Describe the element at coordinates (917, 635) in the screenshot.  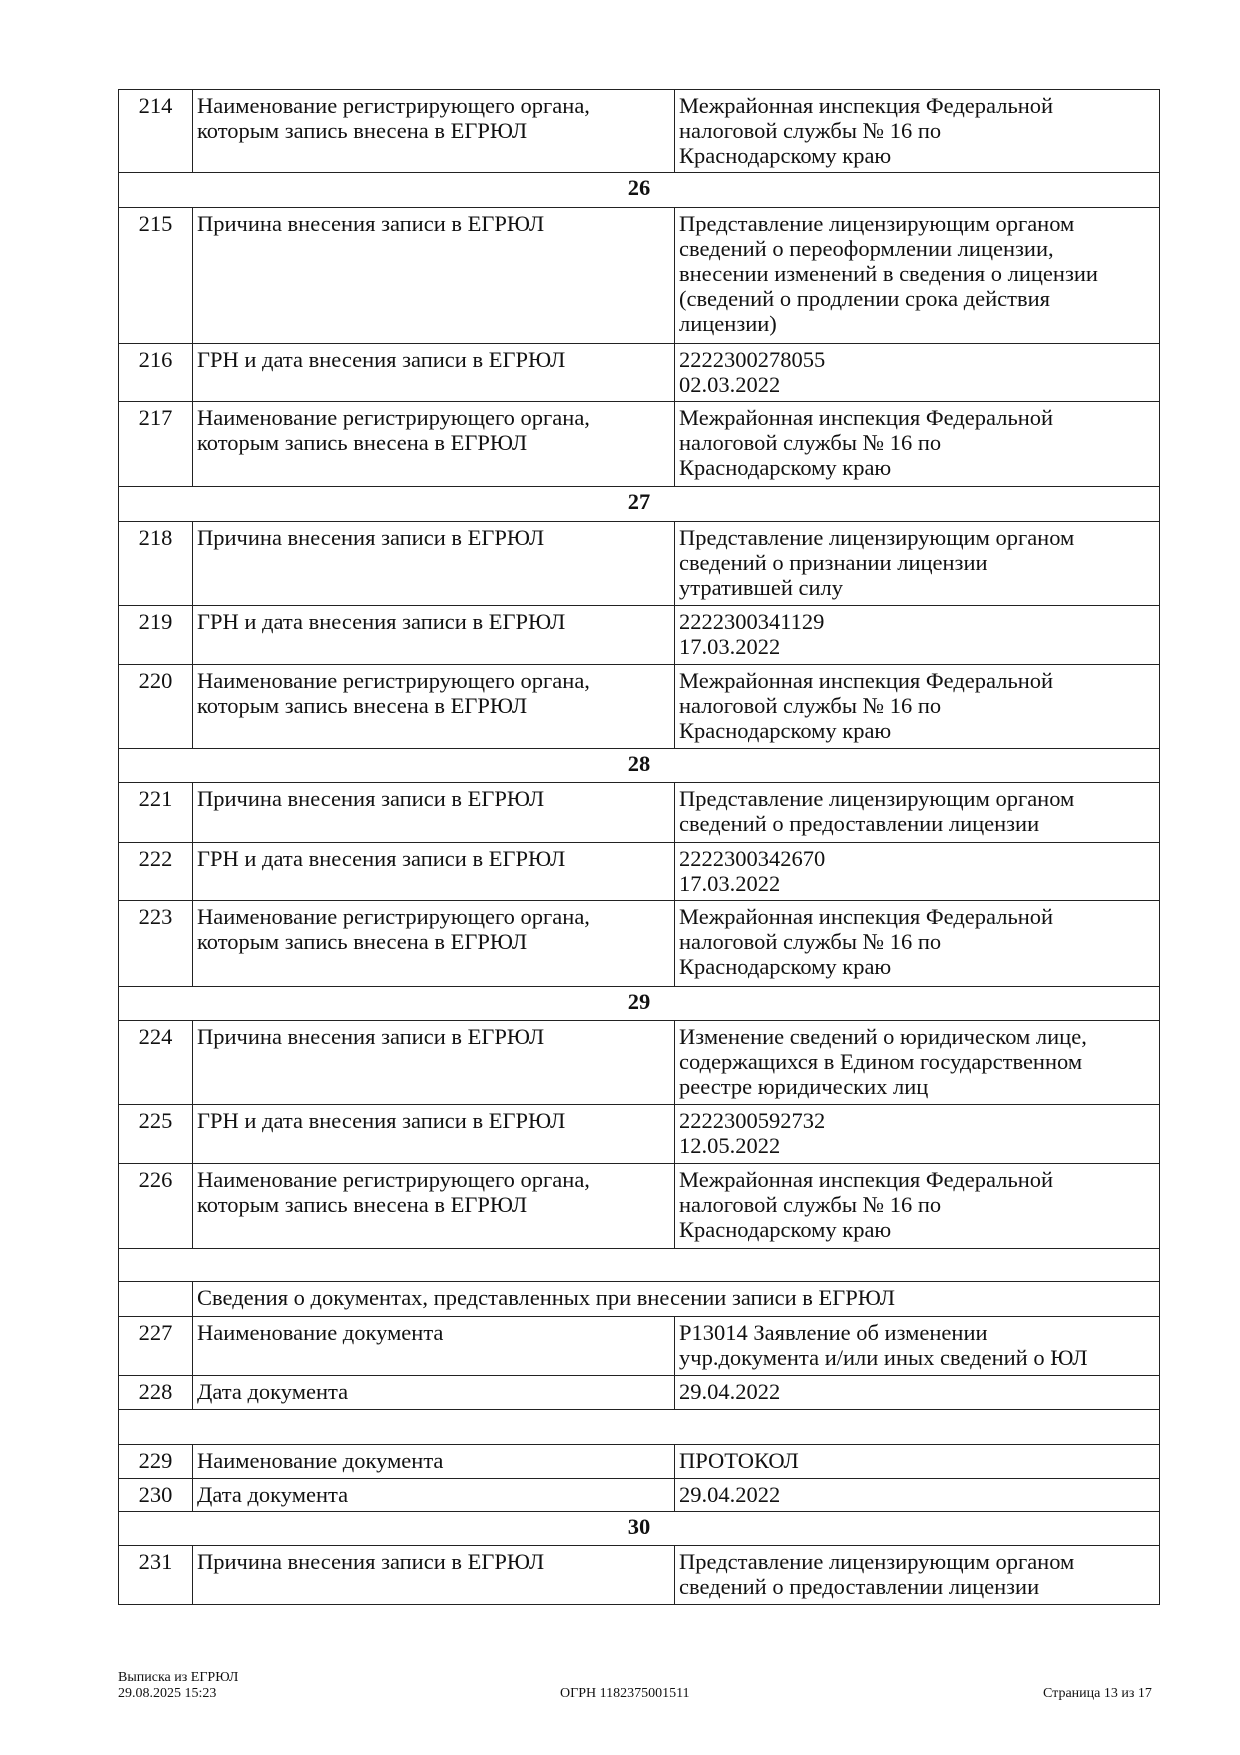
I see `row-value: 2222300341129 17.03.2022` at that location.